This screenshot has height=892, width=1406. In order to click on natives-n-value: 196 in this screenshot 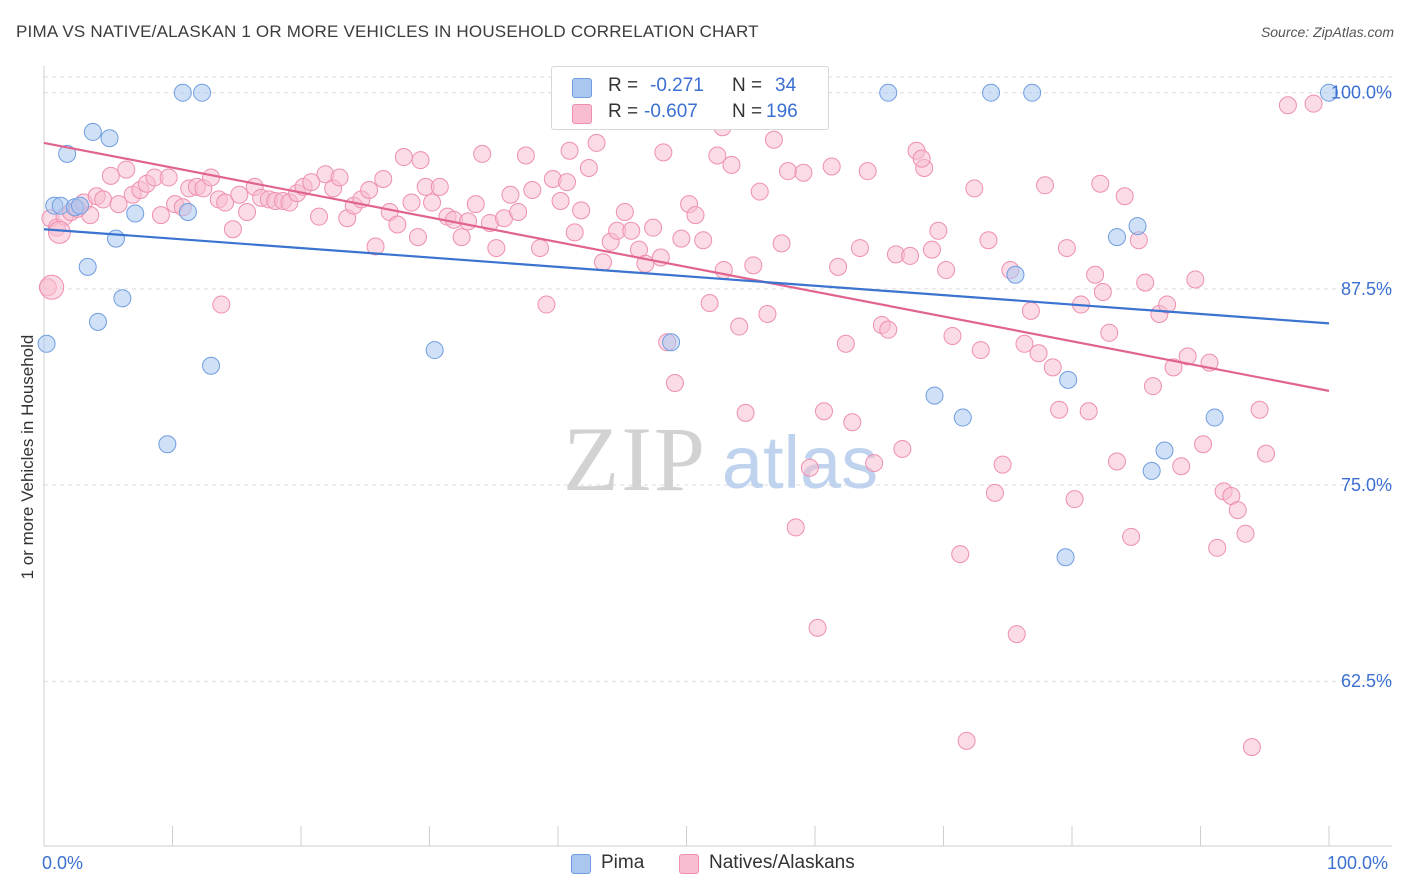, I will do `click(782, 111)`.